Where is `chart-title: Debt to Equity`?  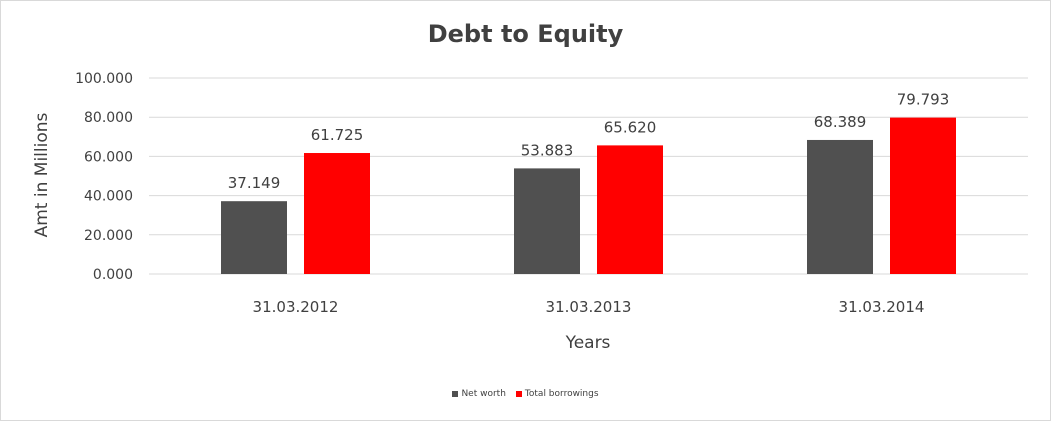 chart-title: Debt to Equity is located at coordinates (525, 34).